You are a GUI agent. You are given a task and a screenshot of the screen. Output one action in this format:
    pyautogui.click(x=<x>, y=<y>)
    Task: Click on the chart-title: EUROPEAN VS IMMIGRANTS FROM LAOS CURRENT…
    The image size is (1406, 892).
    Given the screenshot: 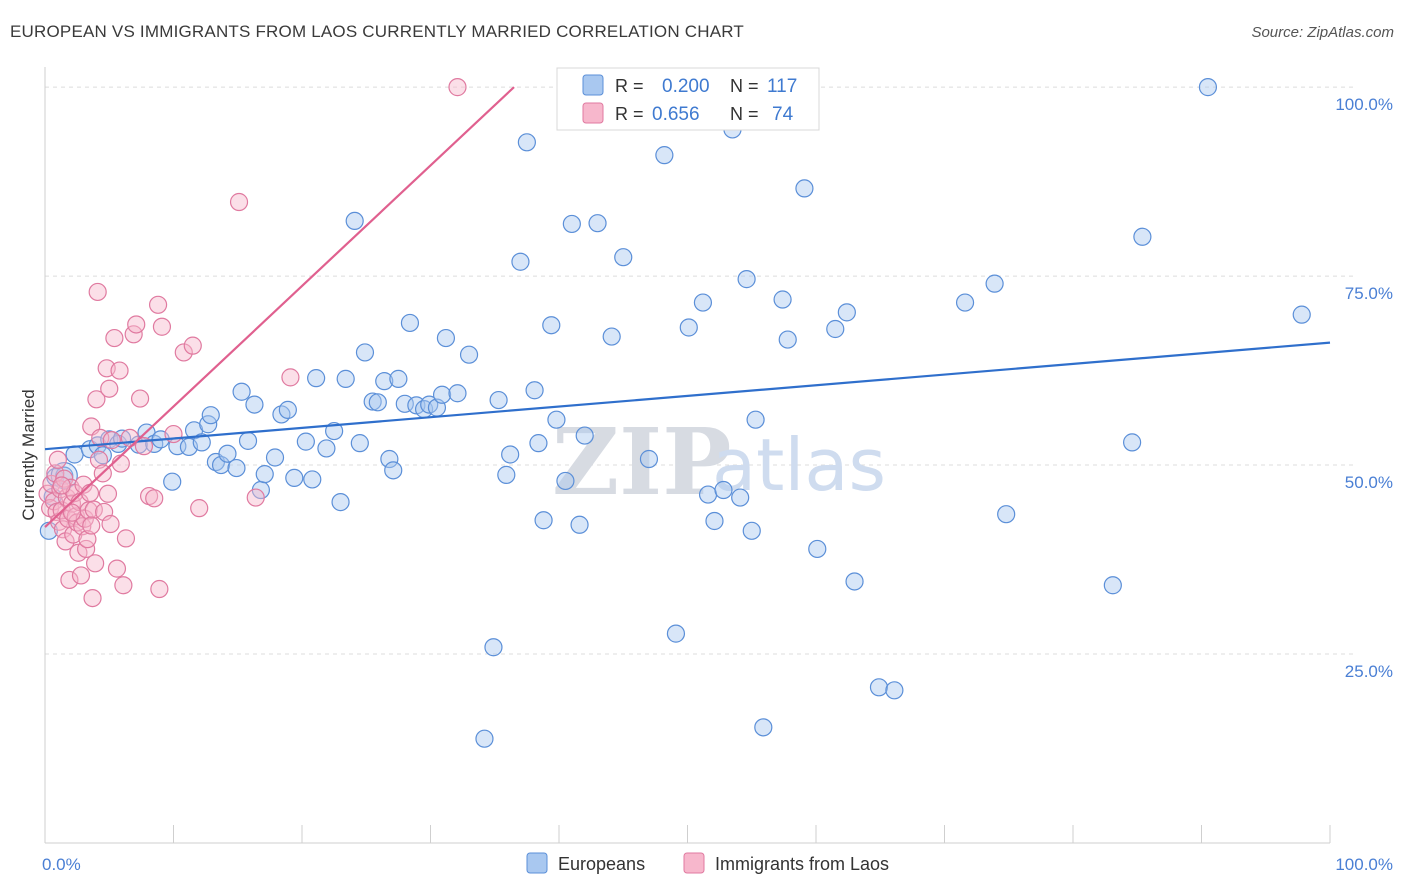 What is the action you would take?
    pyautogui.click(x=377, y=31)
    